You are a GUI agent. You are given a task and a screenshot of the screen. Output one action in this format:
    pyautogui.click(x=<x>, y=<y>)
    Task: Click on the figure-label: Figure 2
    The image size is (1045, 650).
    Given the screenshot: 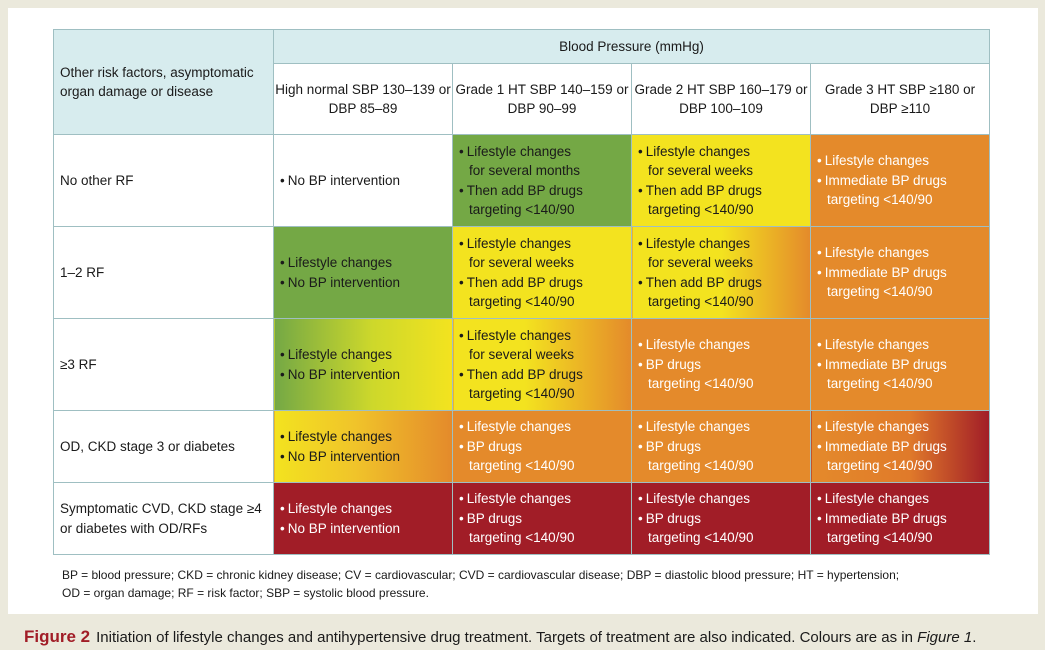 What is the action you would take?
    pyautogui.click(x=57, y=636)
    